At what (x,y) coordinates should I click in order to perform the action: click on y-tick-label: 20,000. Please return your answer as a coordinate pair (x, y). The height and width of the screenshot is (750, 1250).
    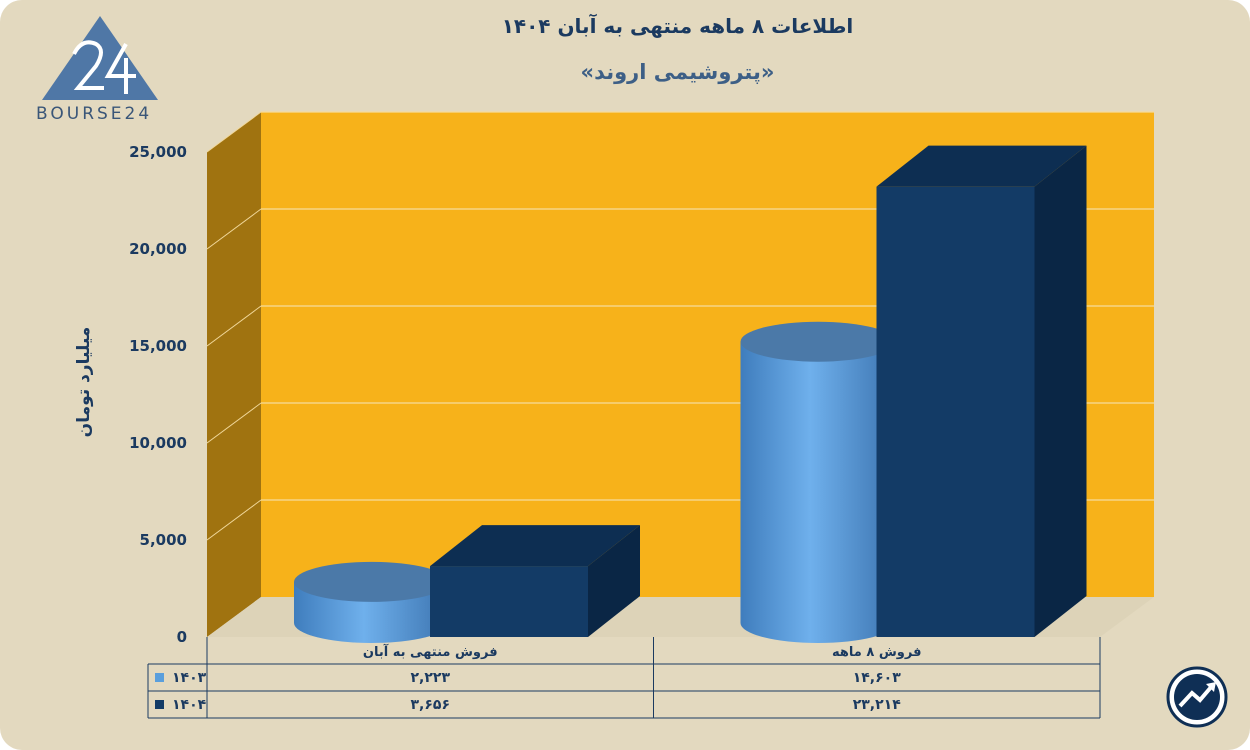
    Looking at the image, I should click on (158, 249).